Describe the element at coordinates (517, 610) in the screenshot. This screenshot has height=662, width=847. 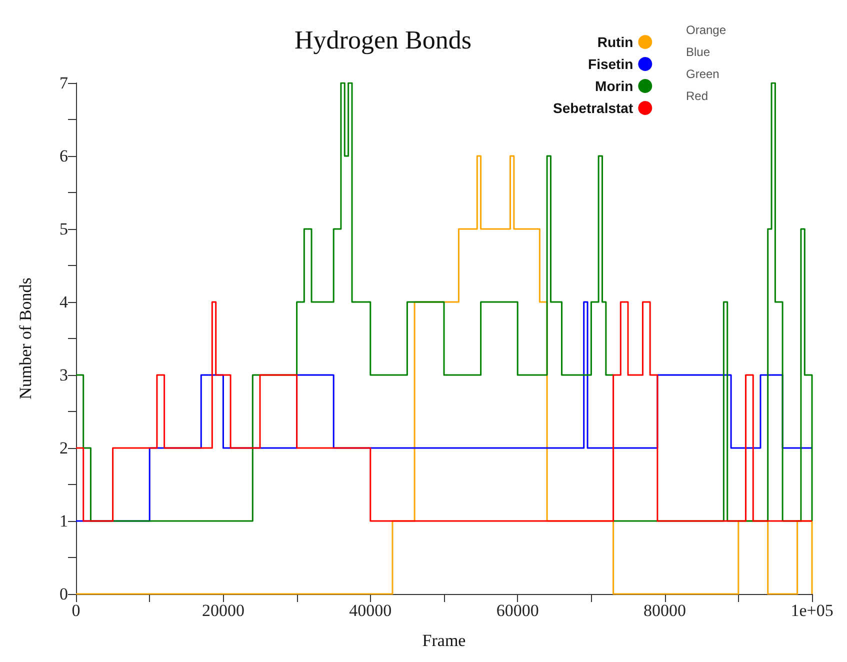
I see `x-tick-label: 60000` at that location.